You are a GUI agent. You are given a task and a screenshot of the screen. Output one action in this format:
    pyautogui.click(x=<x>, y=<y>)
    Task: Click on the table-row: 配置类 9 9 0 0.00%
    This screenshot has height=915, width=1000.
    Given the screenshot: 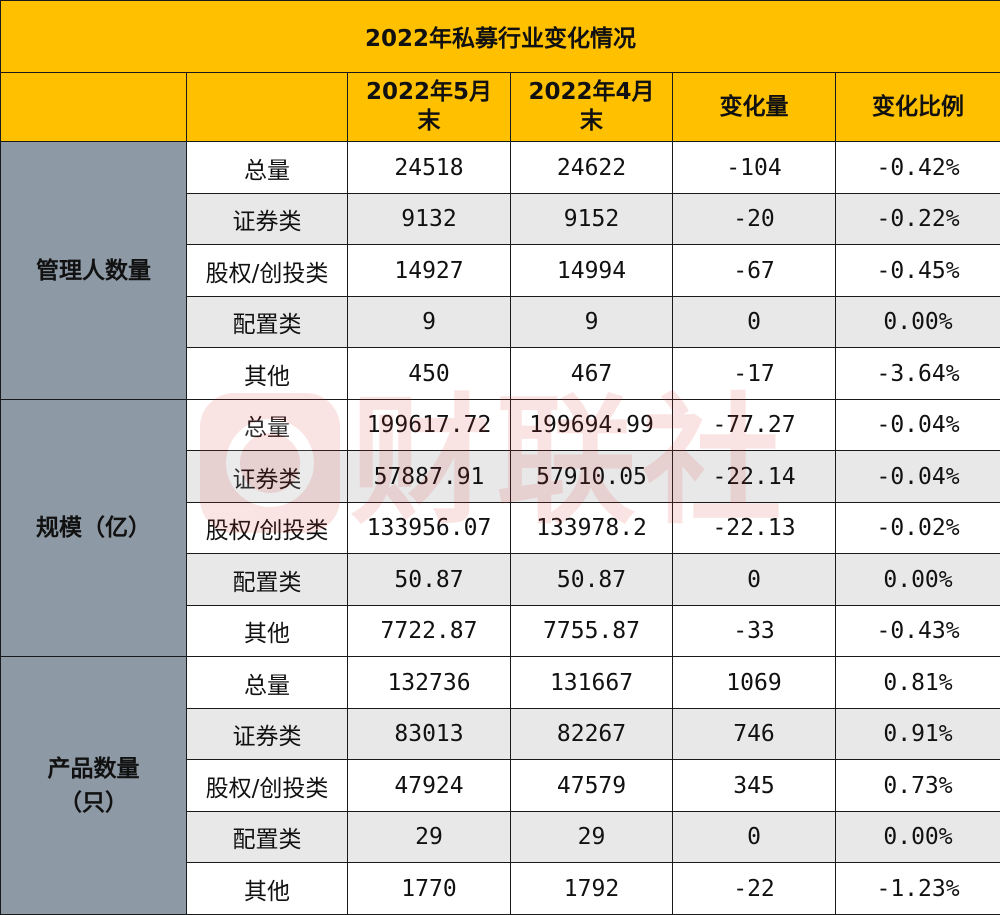 What is the action you would take?
    pyautogui.click(x=500, y=322)
    